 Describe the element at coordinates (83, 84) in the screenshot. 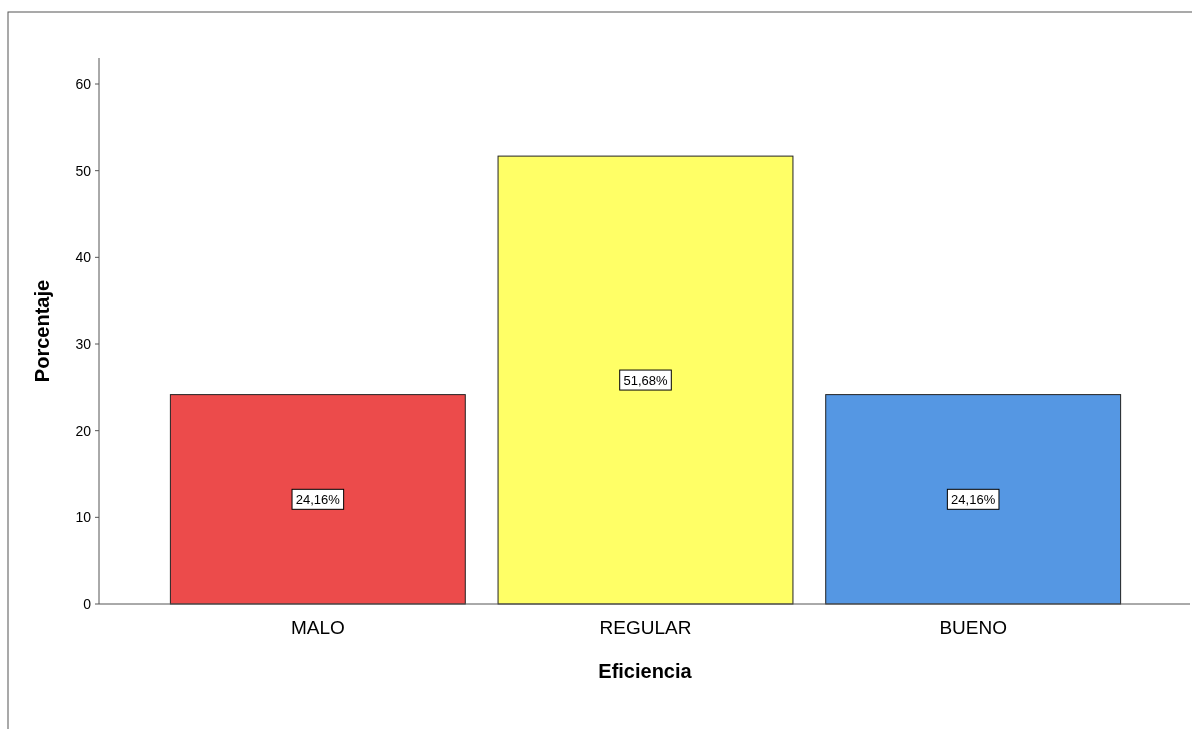

I see `y-tick-label: 60` at that location.